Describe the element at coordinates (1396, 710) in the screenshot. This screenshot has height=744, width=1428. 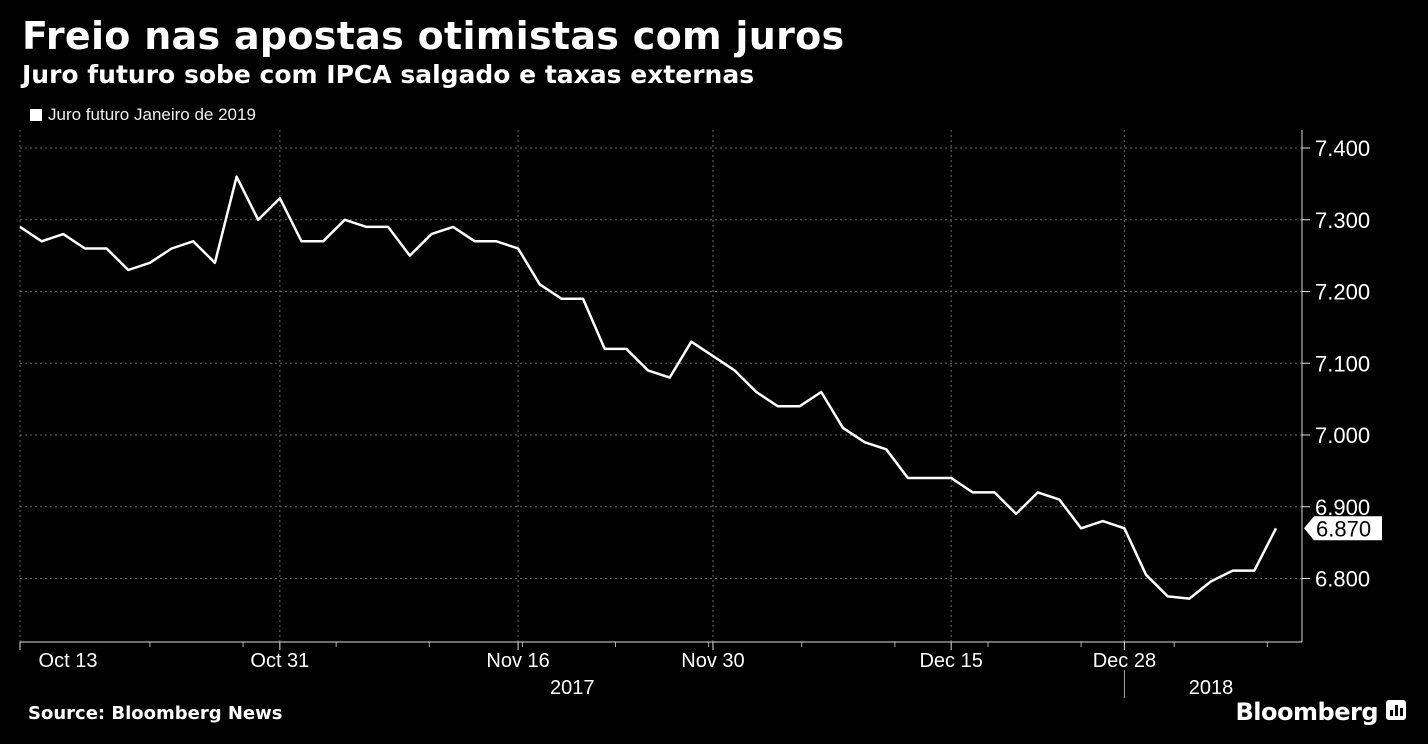
I see `bloomberg-chart-icon` at that location.